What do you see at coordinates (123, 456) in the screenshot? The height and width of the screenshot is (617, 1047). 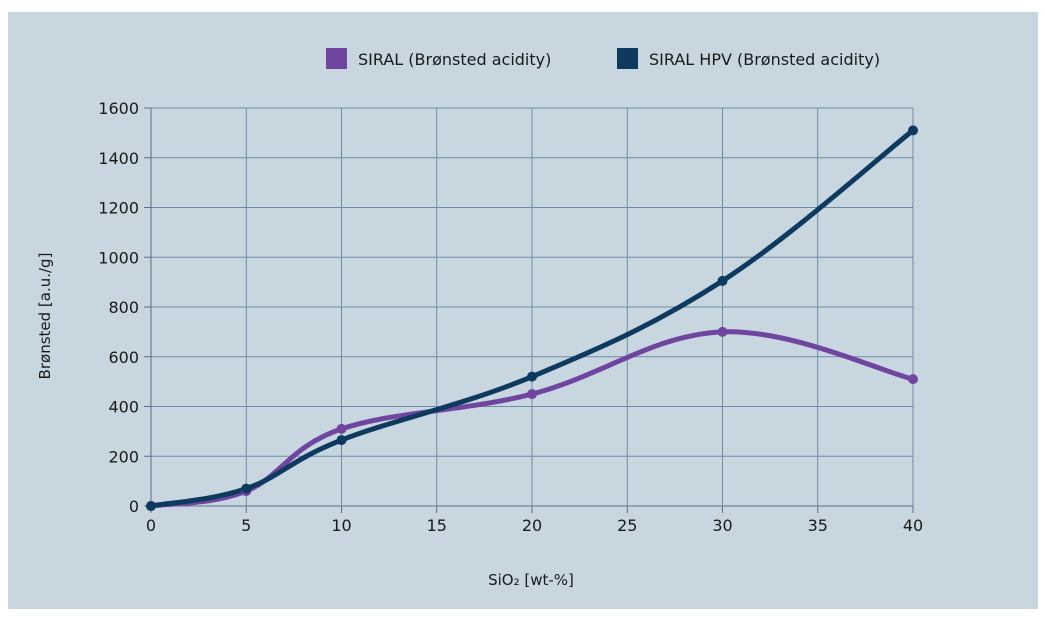 I see `y-tick-label: 200` at bounding box center [123, 456].